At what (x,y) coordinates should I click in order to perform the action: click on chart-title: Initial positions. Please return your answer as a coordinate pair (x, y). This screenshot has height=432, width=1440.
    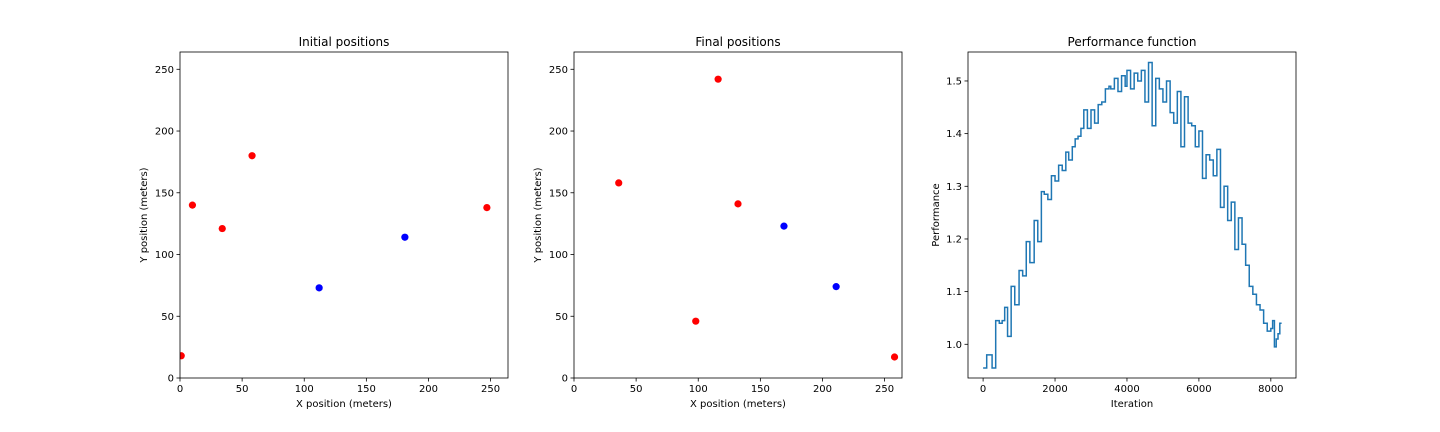
    Looking at the image, I should click on (344, 42).